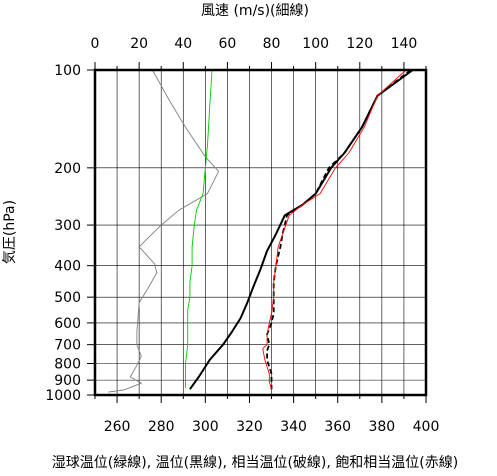 The width and height of the screenshot is (497, 476). What do you see at coordinates (183, 44) in the screenshot?
I see `top-tick-label: 40` at bounding box center [183, 44].